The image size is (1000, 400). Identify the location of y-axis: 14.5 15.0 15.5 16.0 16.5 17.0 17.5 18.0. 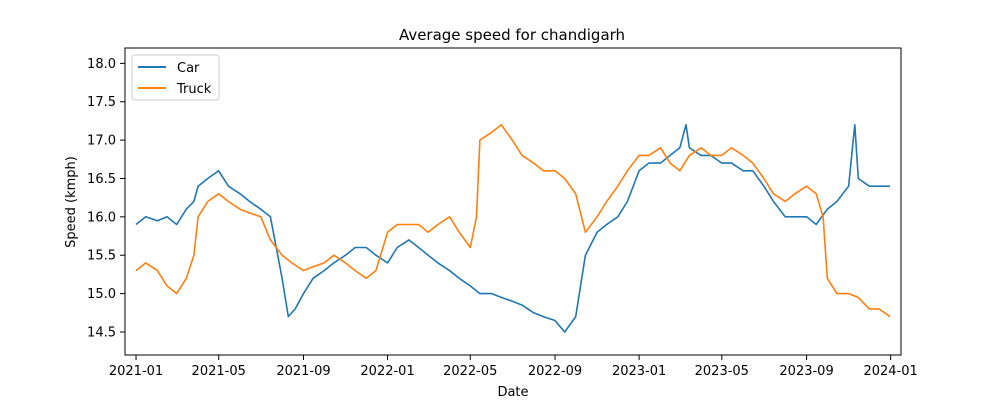
(106, 198).